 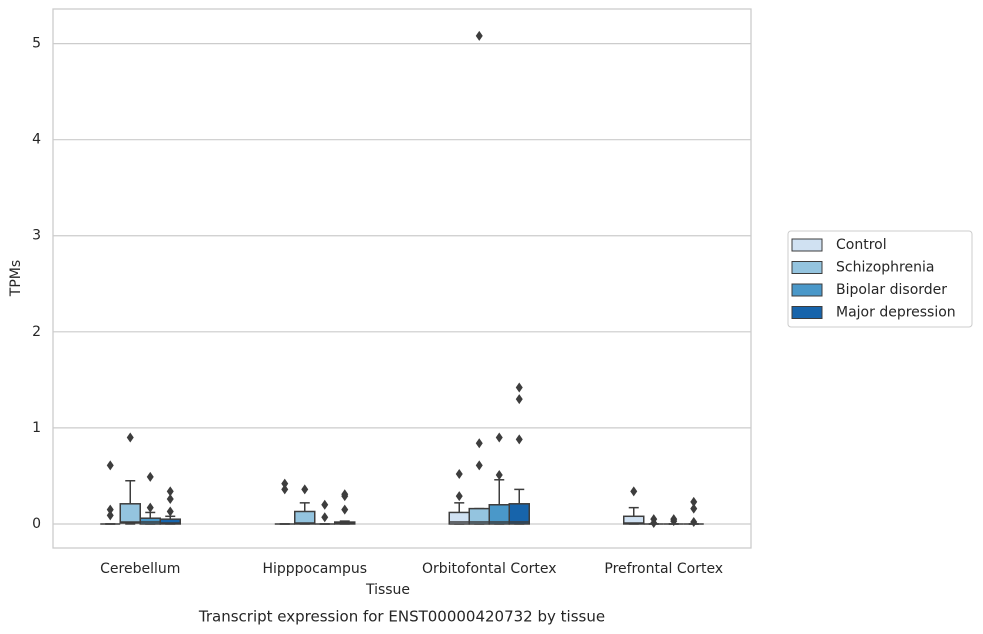 I want to click on x-tick-label: Prefrontal Cortex, so click(x=663, y=569).